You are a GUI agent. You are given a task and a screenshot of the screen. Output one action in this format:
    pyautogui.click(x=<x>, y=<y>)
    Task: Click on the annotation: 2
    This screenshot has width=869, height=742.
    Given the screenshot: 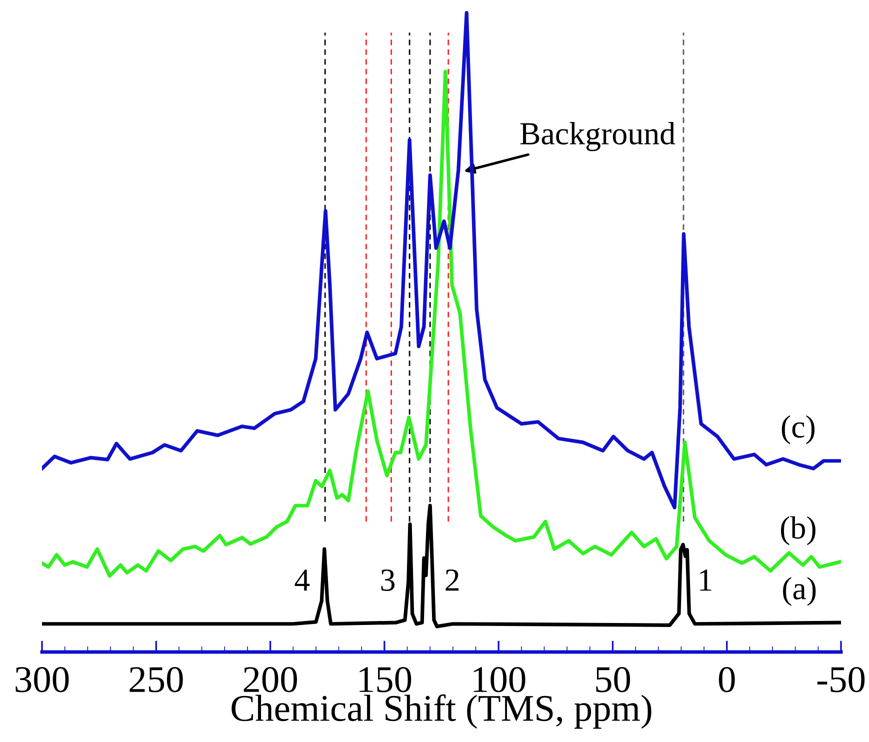 What is the action you would take?
    pyautogui.click(x=452, y=580)
    